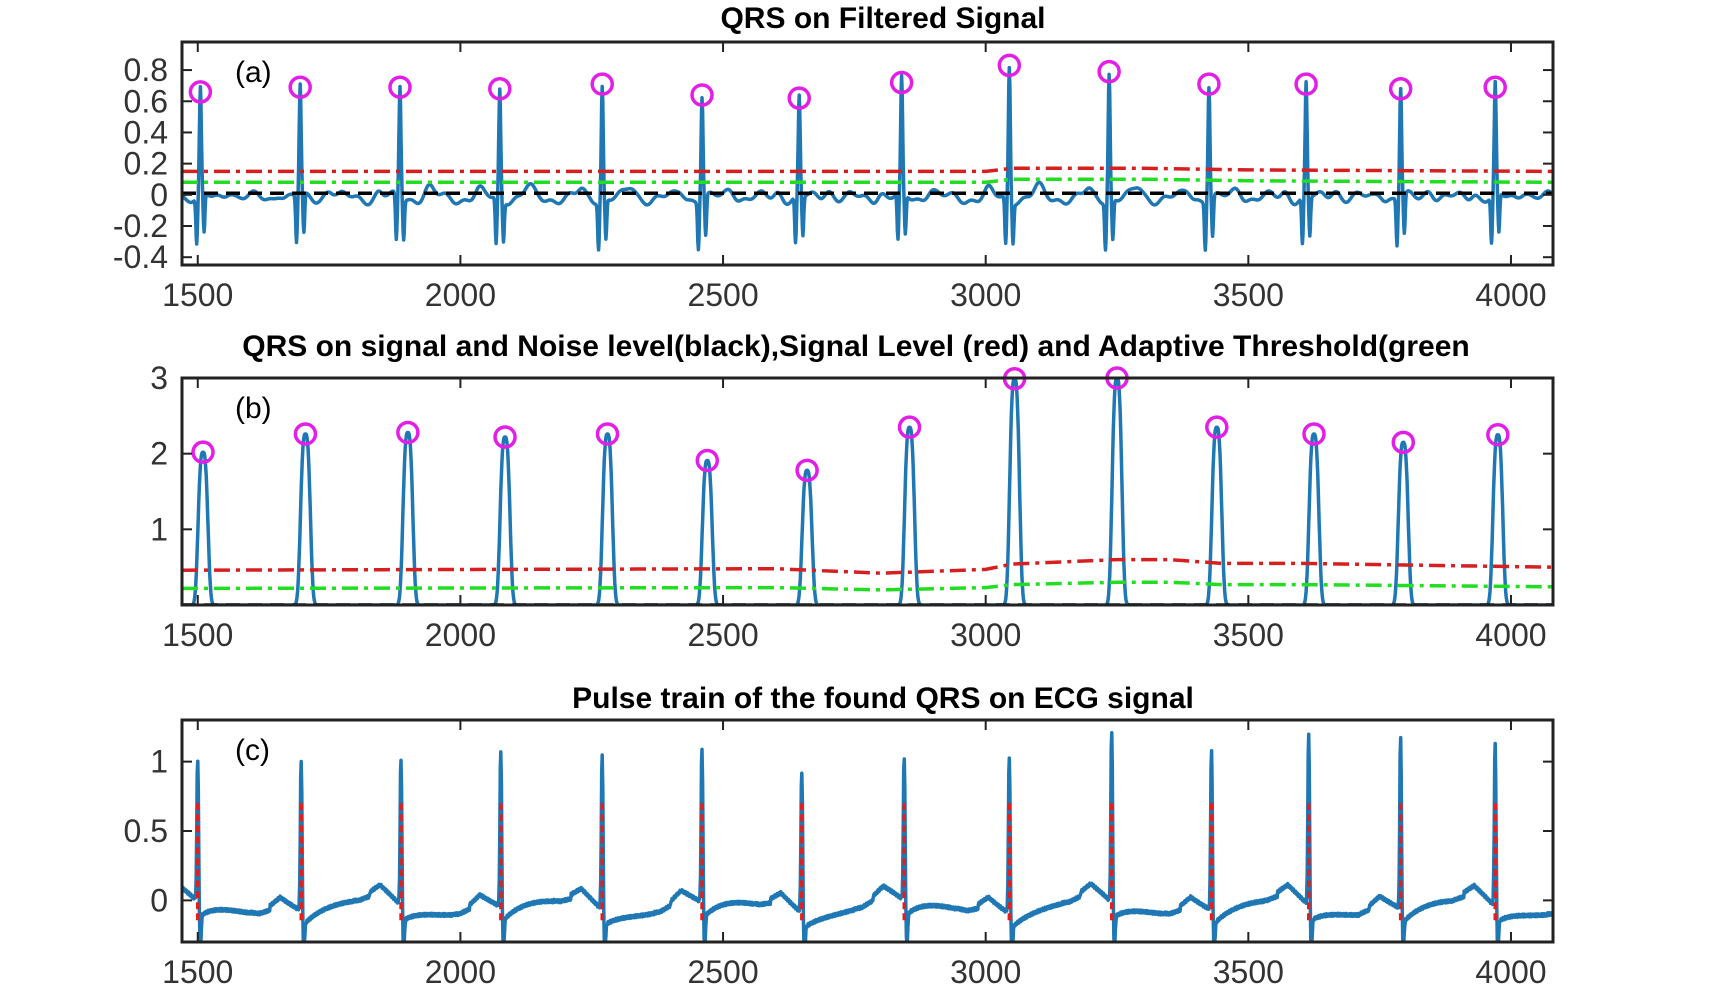  Describe the element at coordinates (253, 72) in the screenshot. I see `panel-a-label: (a)` at that location.